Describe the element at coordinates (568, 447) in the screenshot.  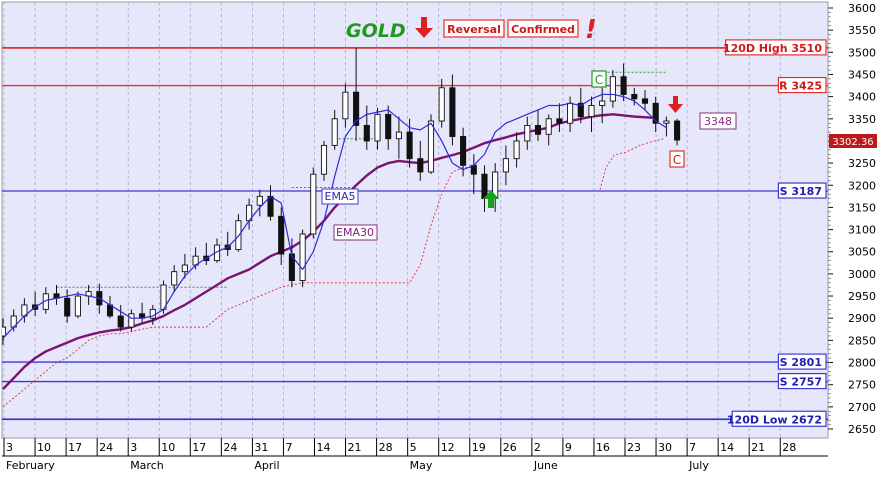
I see `x-tick-label: 9` at that location.